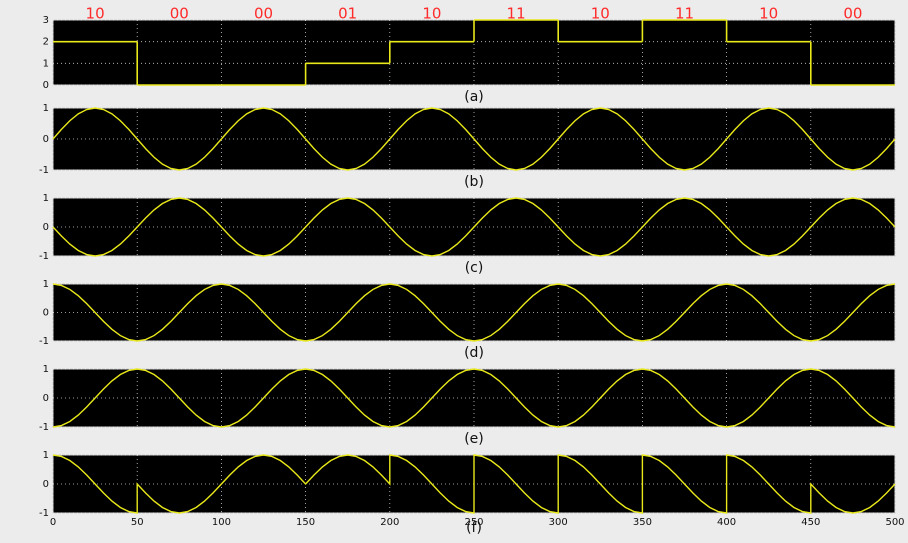 Image resolution: width=908 pixels, height=543 pixels. What do you see at coordinates (53, 522) in the screenshot?
I see `x-tick-label: 0` at bounding box center [53, 522].